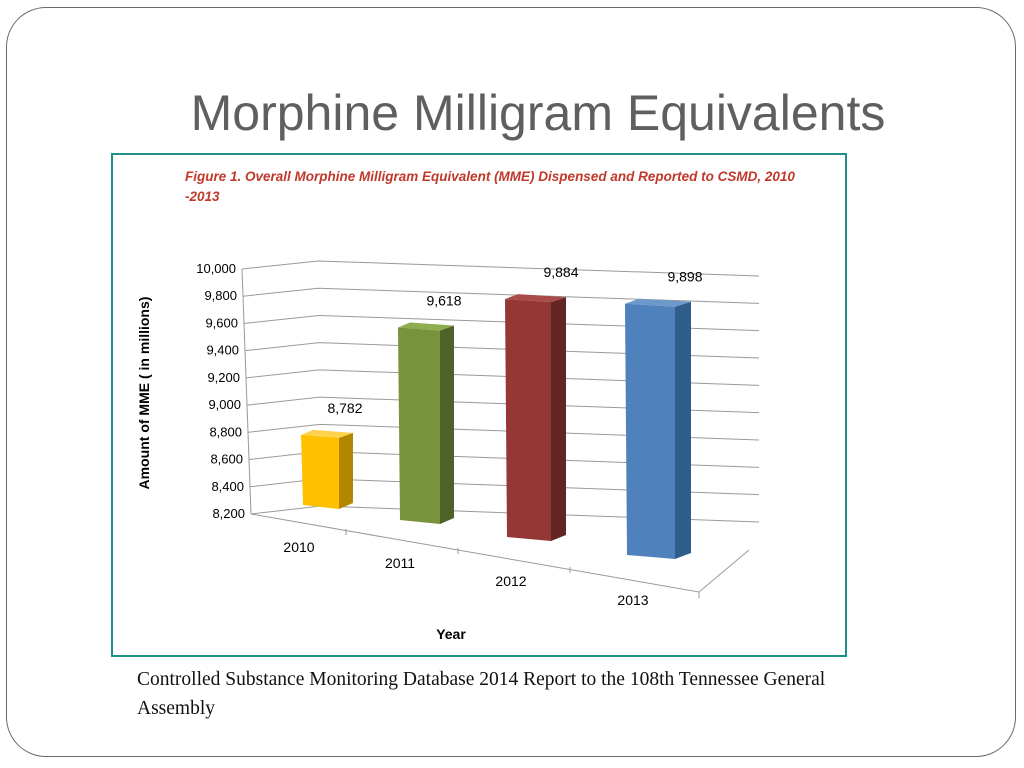  I want to click on y-tick-label: 10,000, so click(216, 268).